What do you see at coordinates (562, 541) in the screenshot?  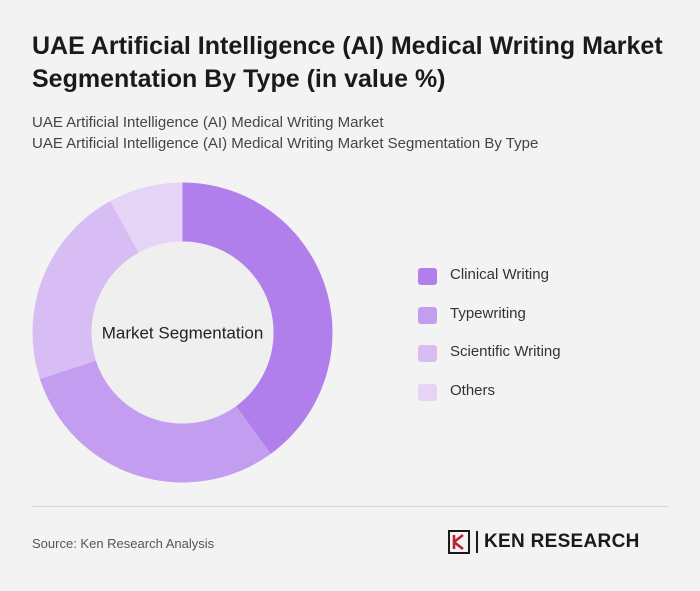 I see `logo-text: KEN RESEARCH` at bounding box center [562, 541].